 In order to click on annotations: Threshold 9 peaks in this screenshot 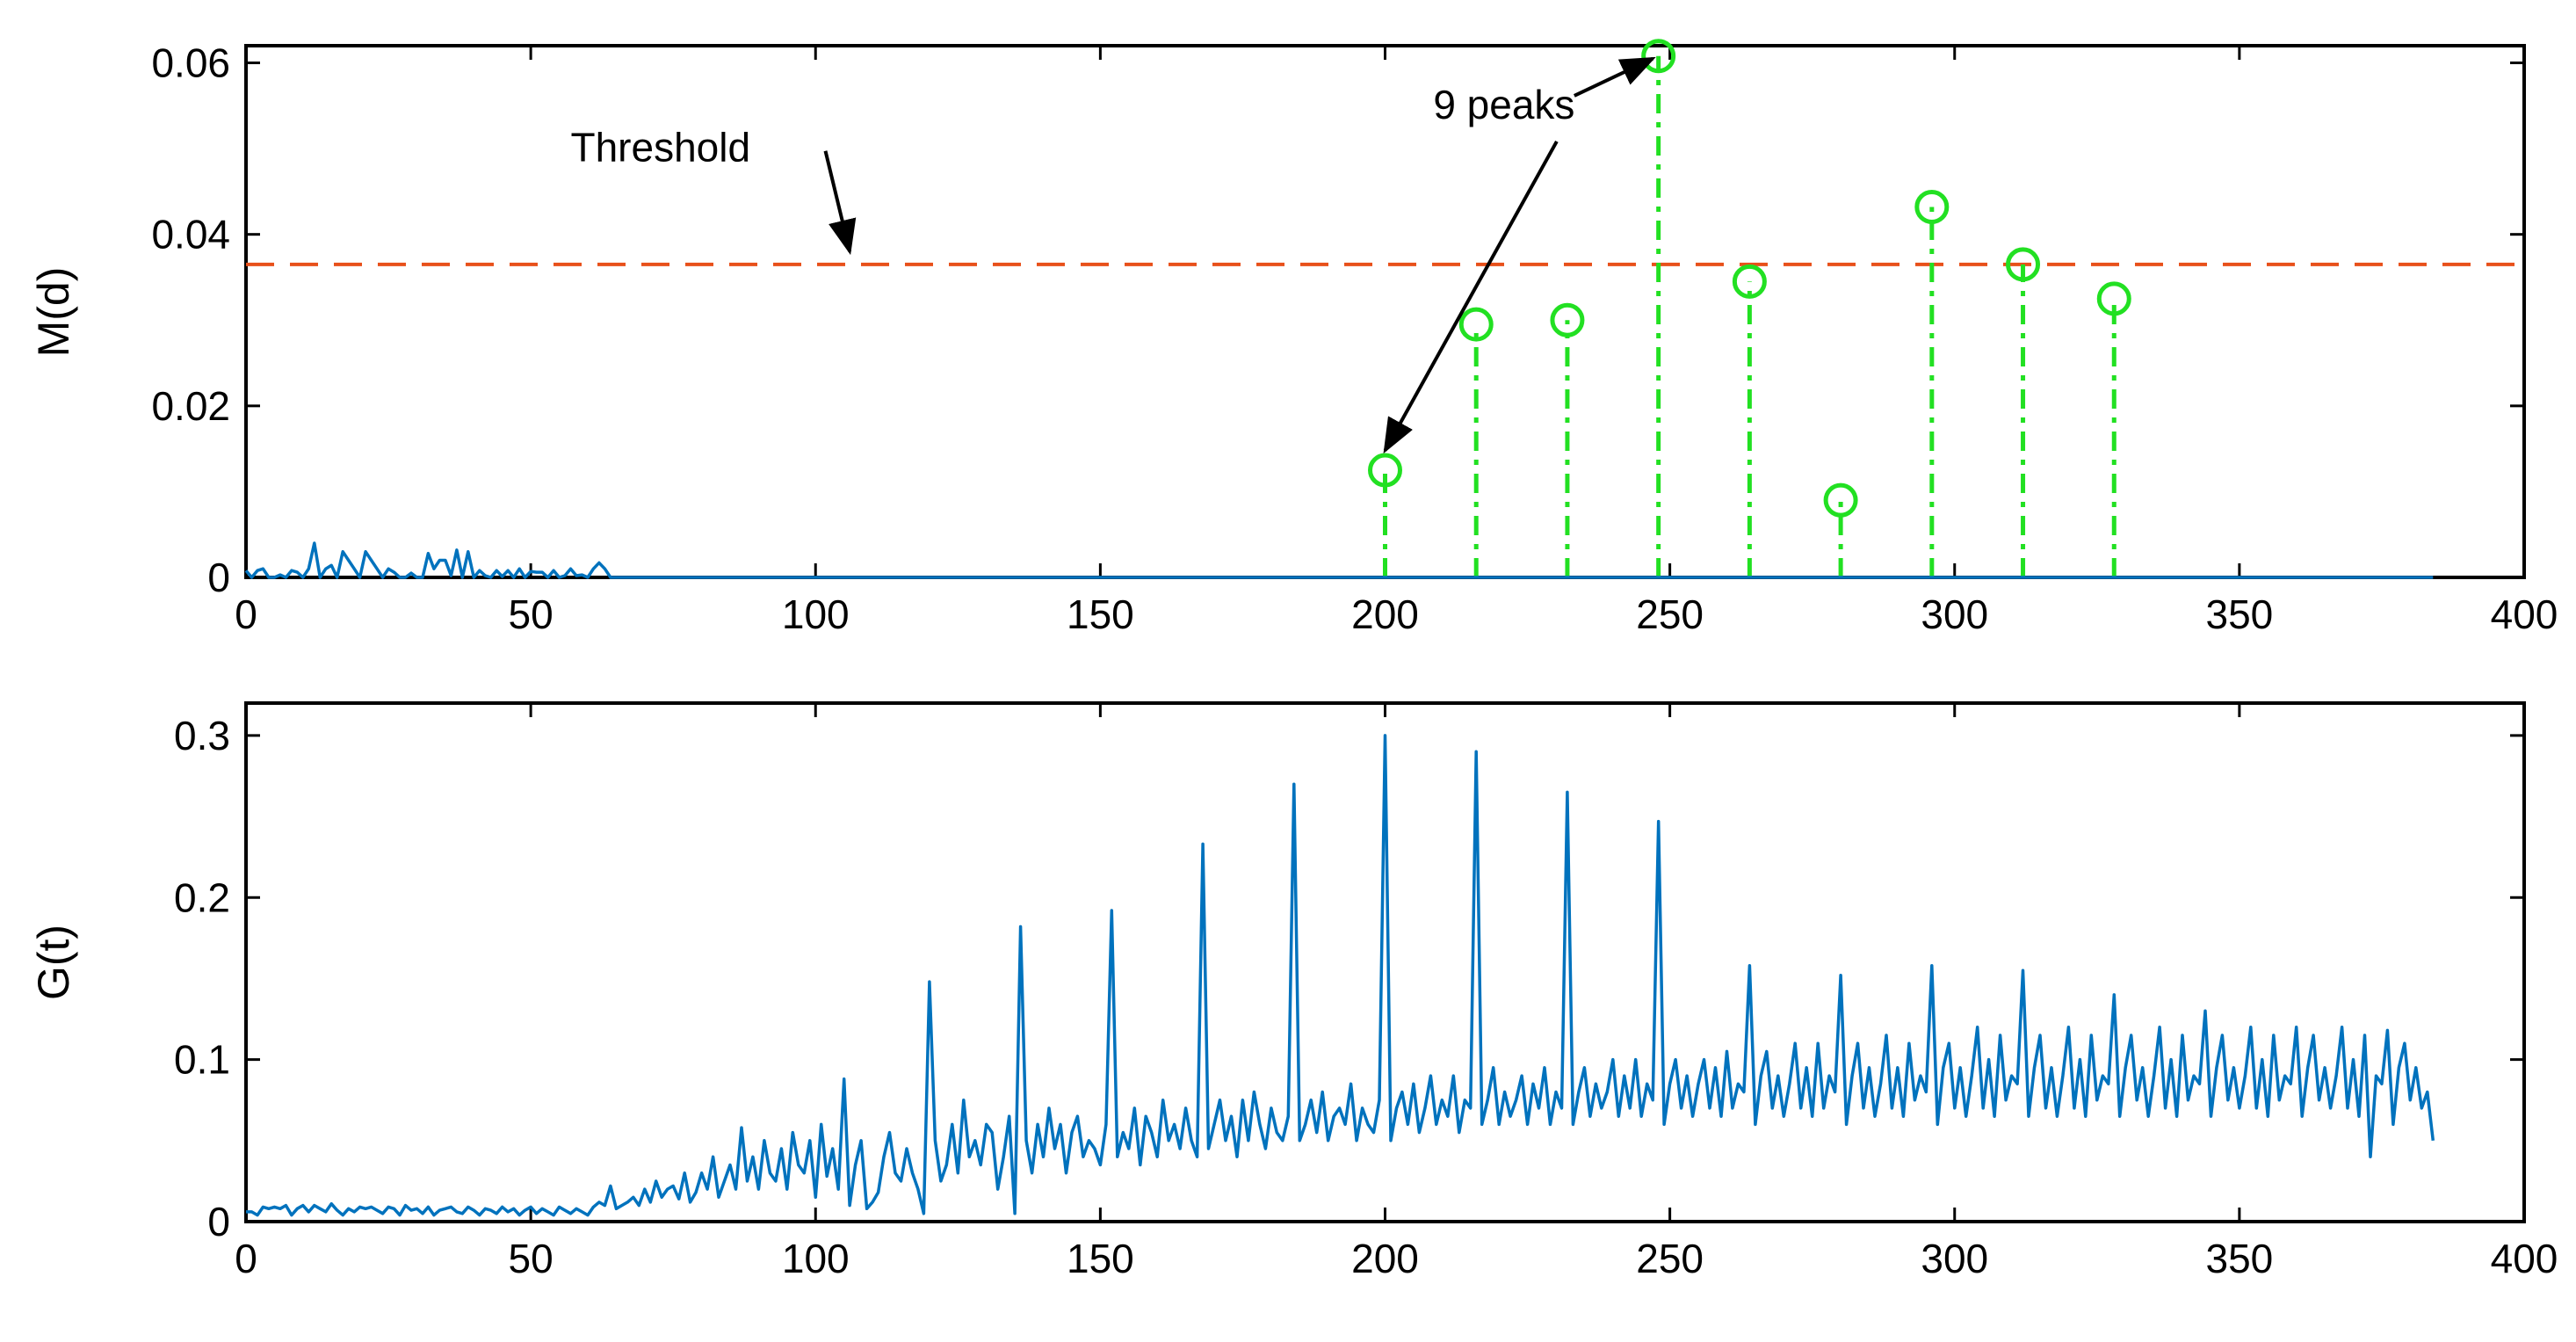, I will do `click(1113, 255)`.